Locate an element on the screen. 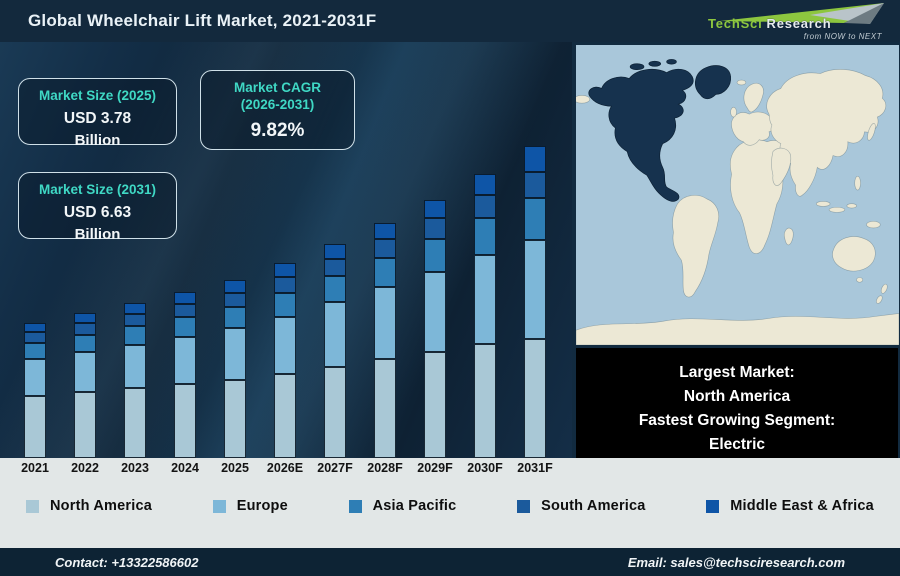 This screenshot has width=900, height=576. legend-label: Asia Pacific is located at coordinates (414, 506).